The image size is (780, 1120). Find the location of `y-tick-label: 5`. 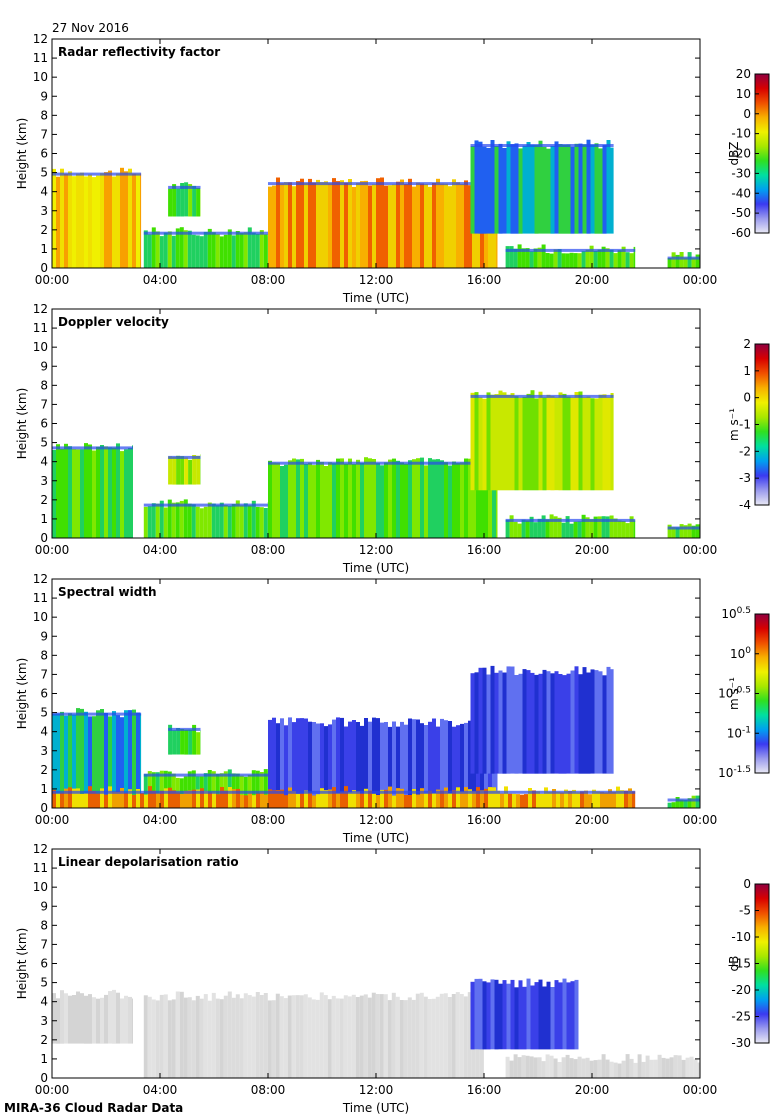

y-tick-label: 5 is located at coordinates (44, 443).